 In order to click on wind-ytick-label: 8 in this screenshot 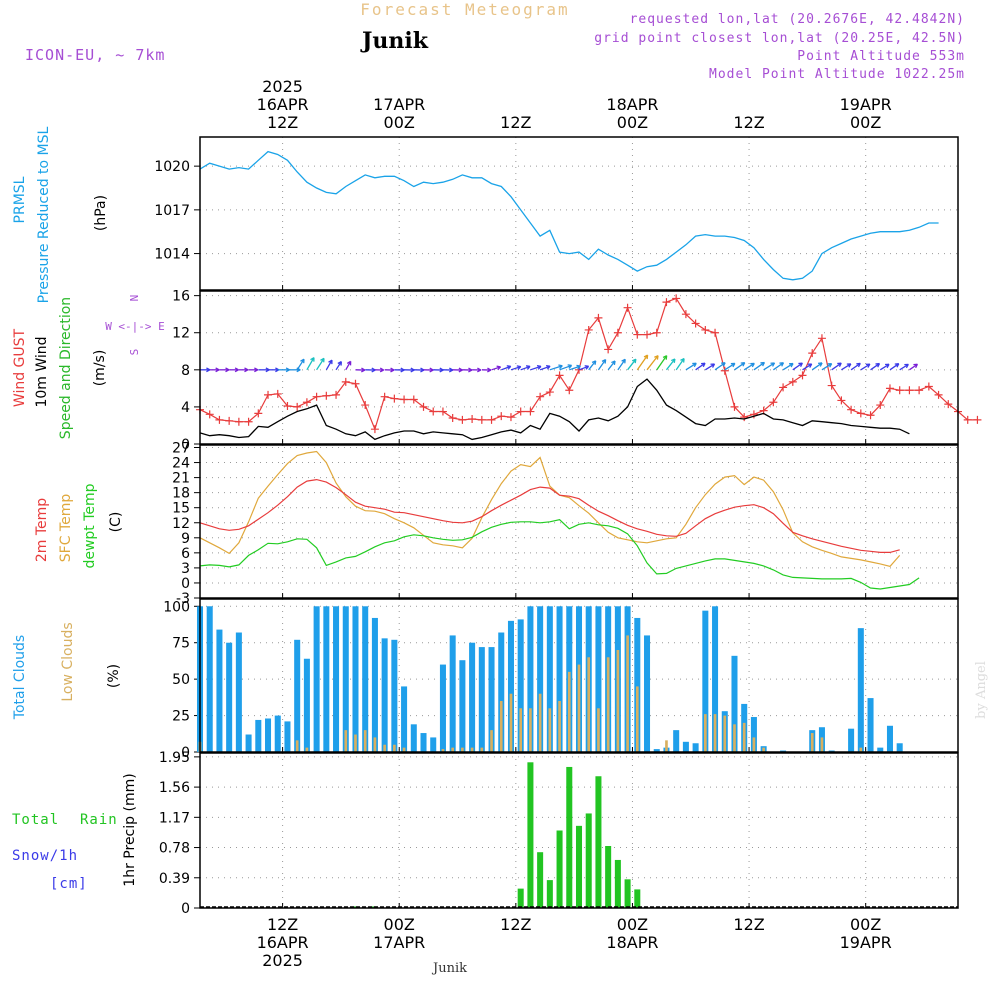, I will do `click(185, 371)`.